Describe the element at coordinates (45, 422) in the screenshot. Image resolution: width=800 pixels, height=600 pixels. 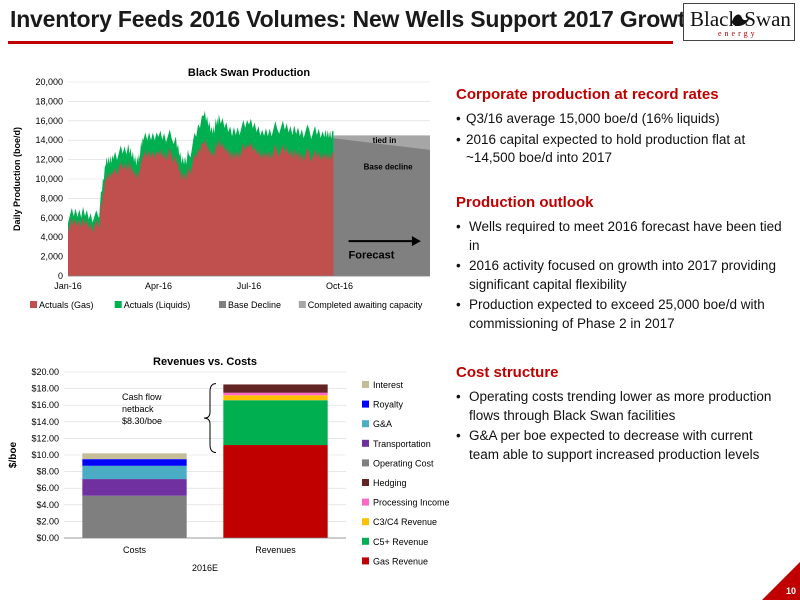
I see `y-tick-label: $14.00` at that location.